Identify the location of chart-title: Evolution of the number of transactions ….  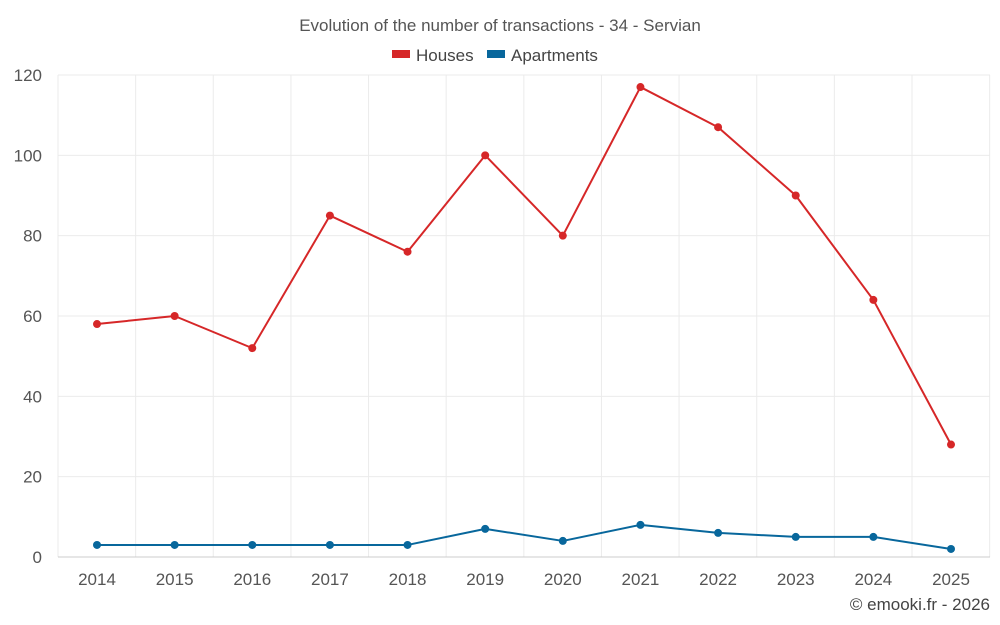
(500, 25).